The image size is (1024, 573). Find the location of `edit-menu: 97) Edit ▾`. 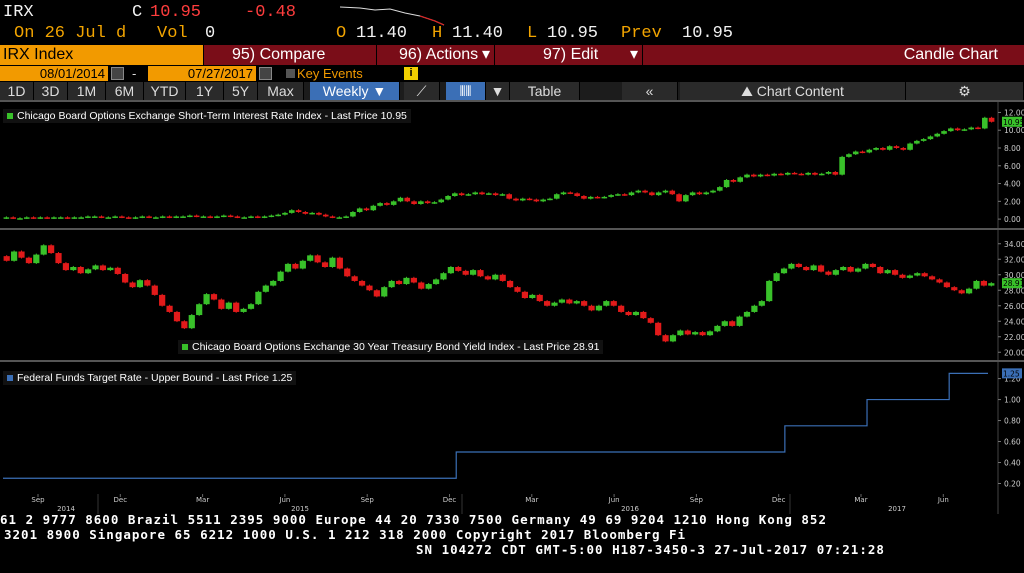

edit-menu: 97) Edit ▾ is located at coordinates (568, 55).